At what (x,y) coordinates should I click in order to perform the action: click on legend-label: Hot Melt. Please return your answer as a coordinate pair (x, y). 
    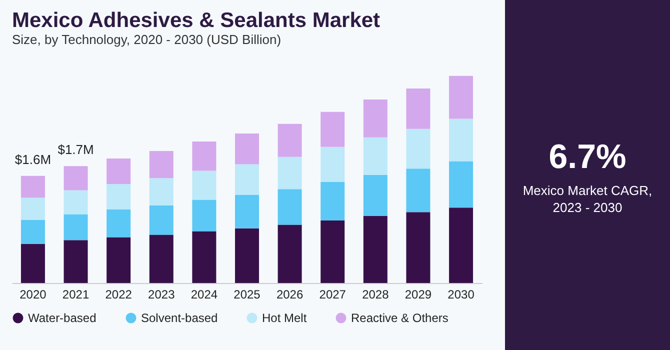
    Looking at the image, I should click on (285, 318).